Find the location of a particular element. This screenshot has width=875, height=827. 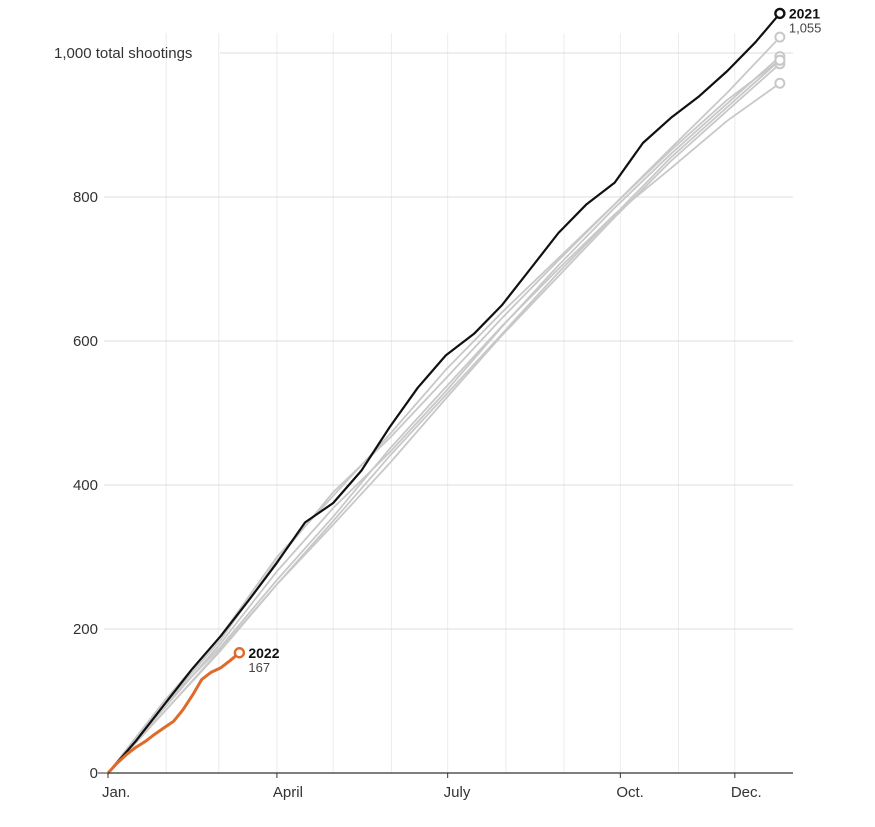

x-tick-label: Jan. is located at coordinates (116, 792).